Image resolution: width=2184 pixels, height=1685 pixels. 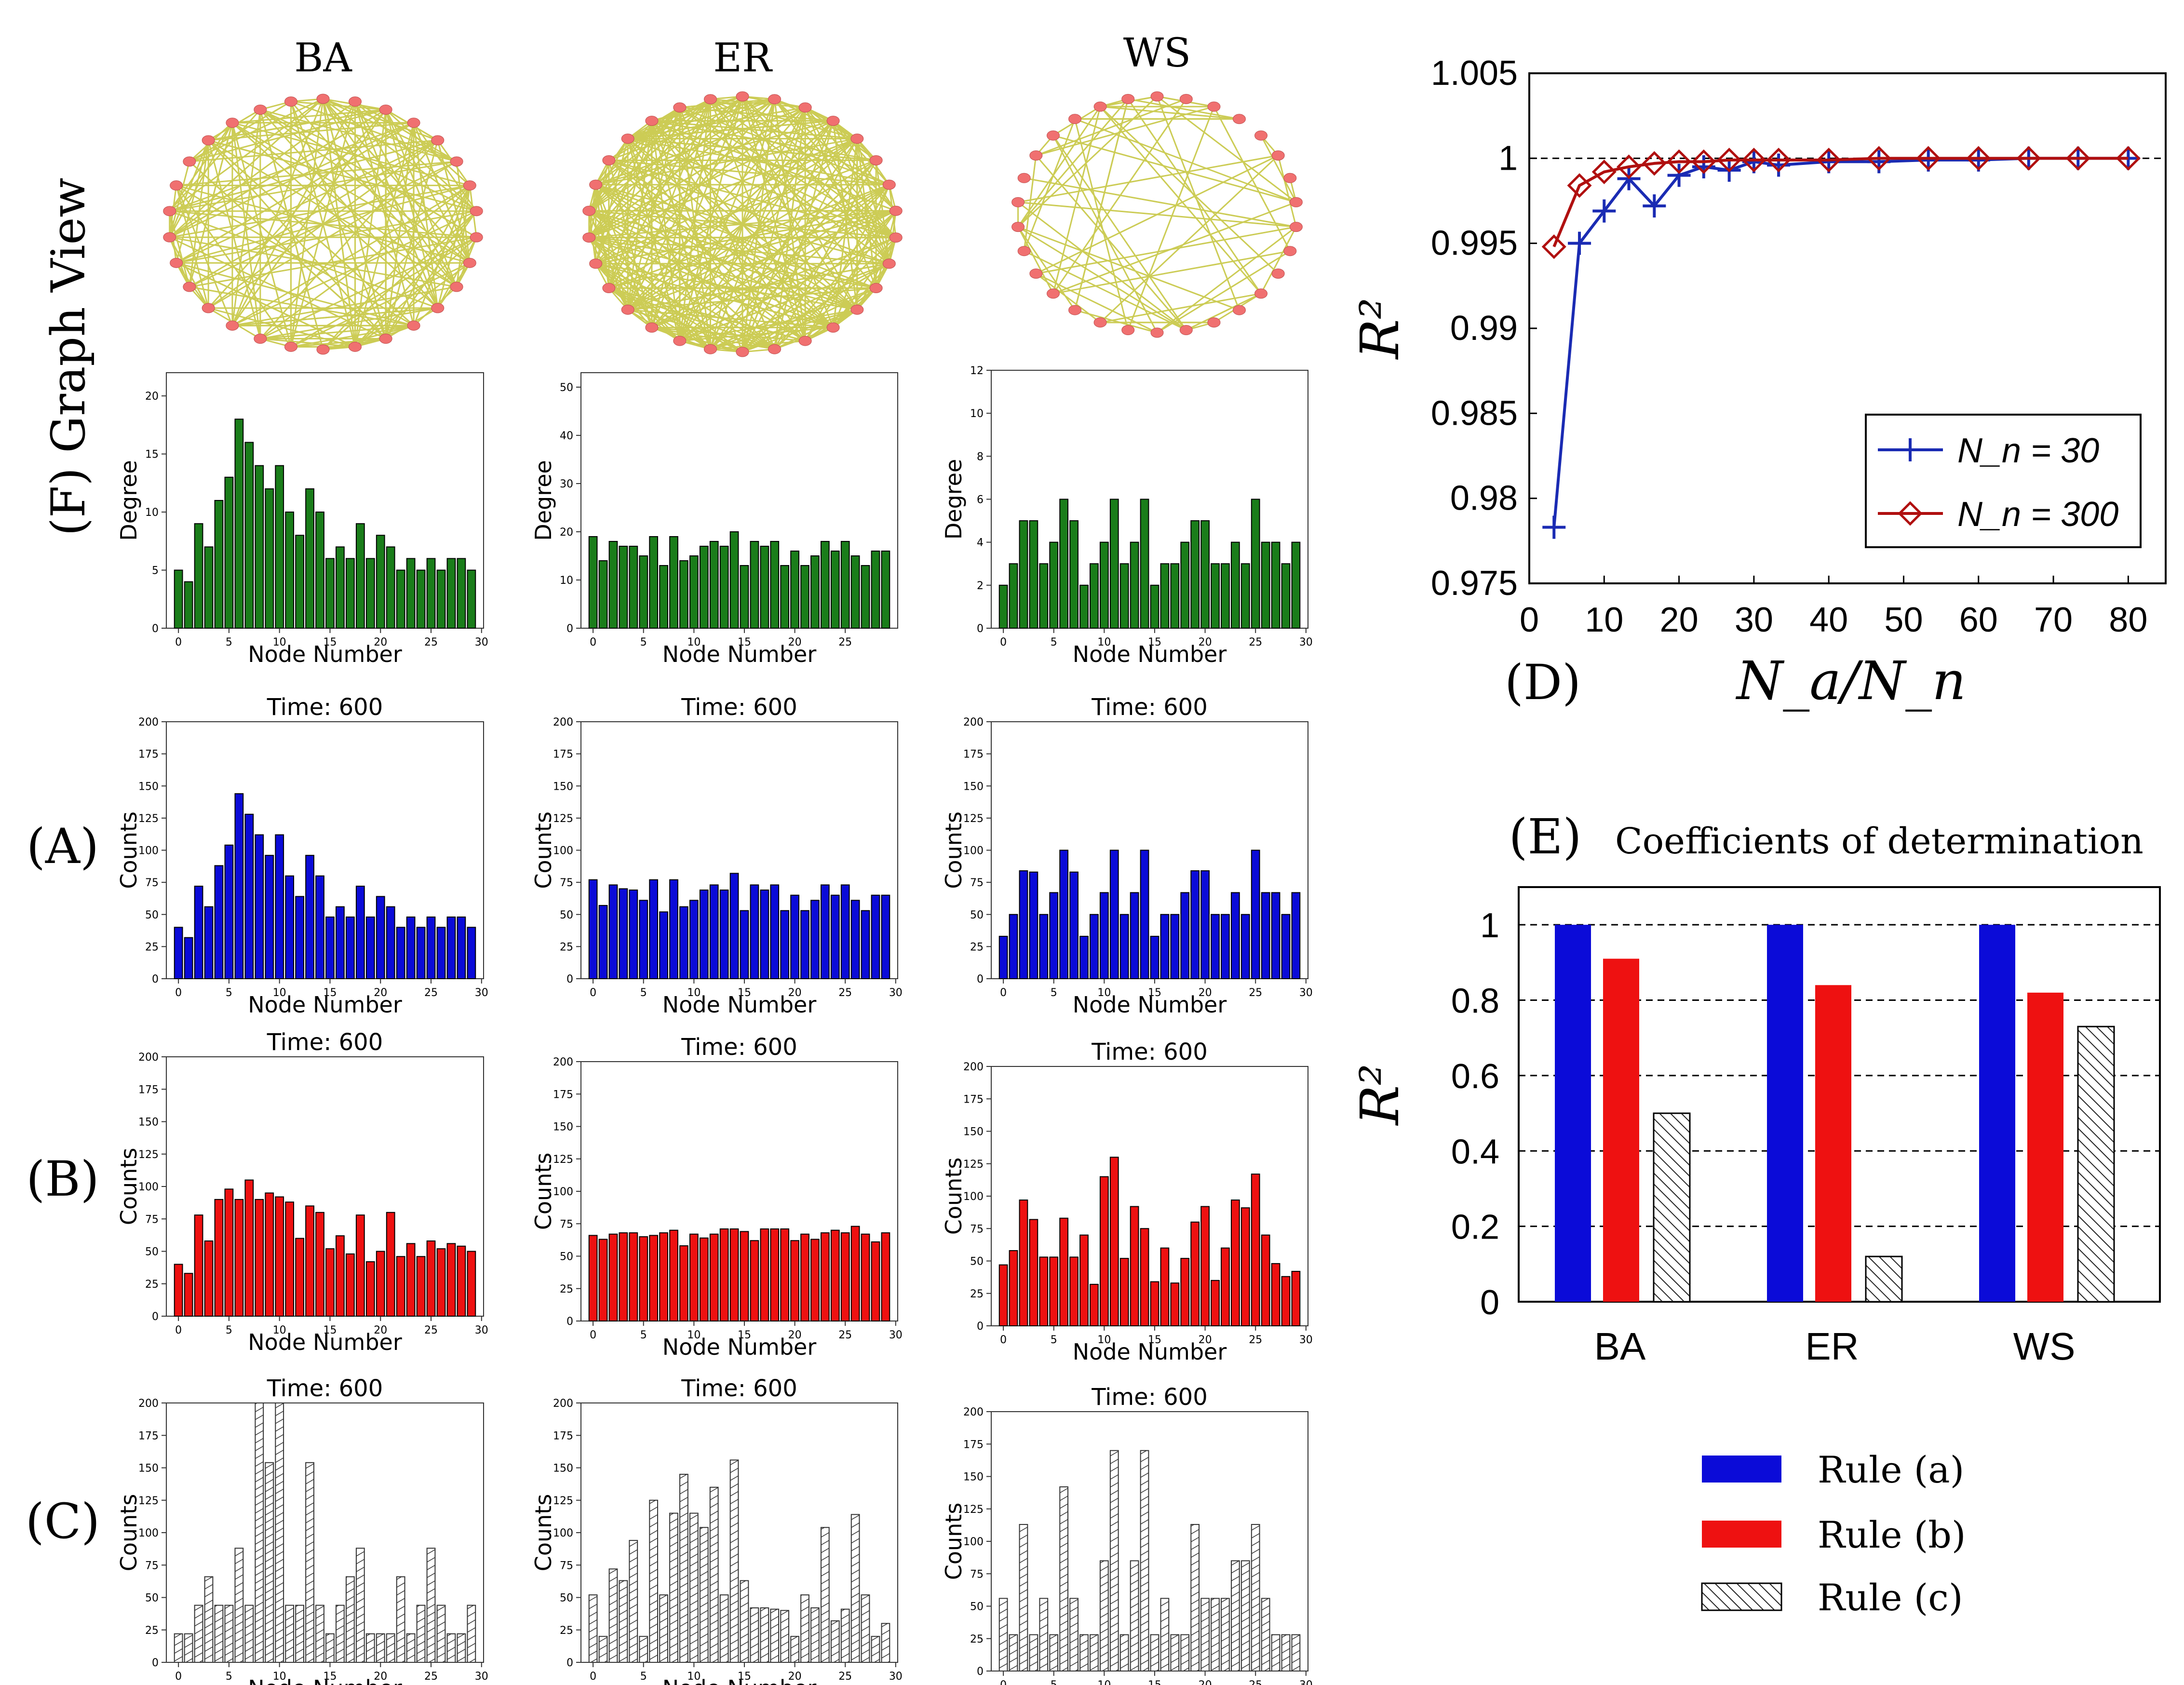 I want to click on y-tick-label: 50, so click(x=566, y=1598).